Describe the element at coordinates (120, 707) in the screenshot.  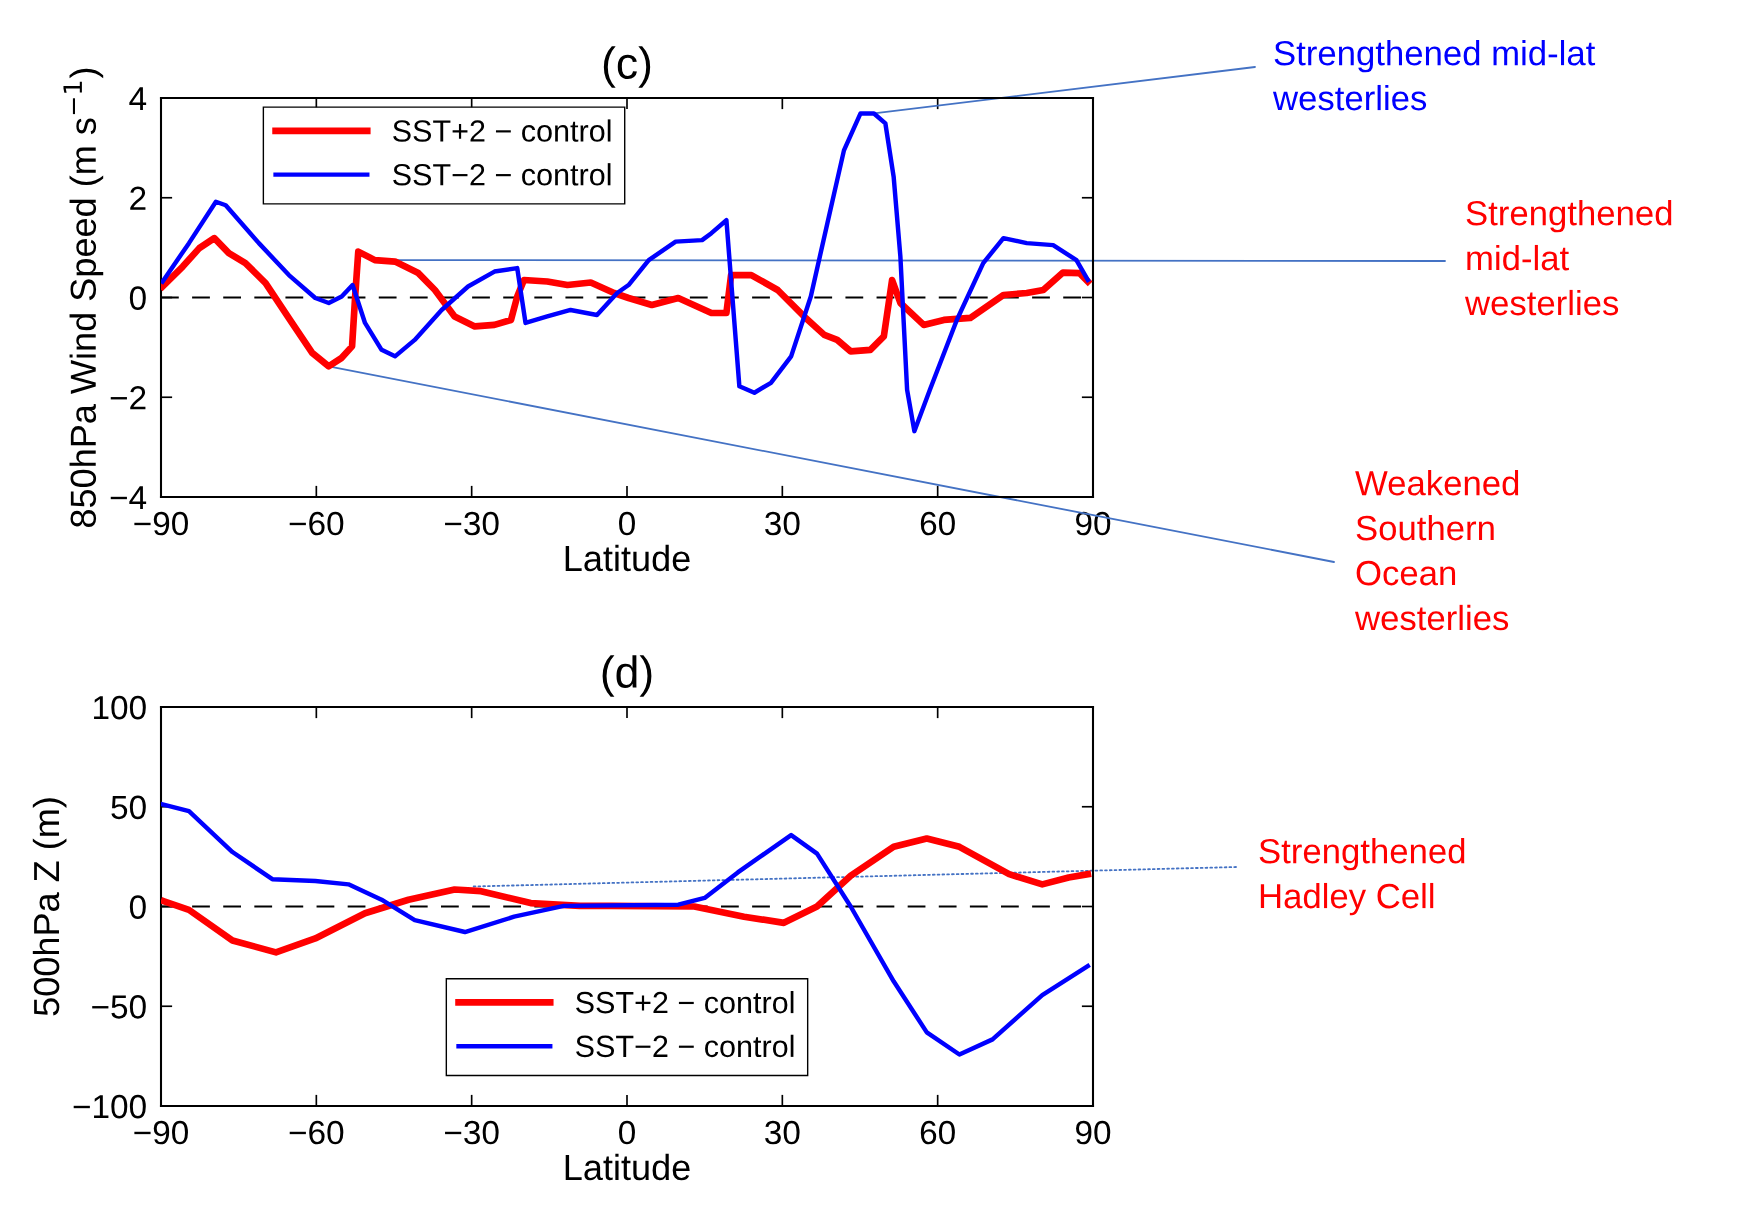
I see `y-tick-label: 100` at that location.